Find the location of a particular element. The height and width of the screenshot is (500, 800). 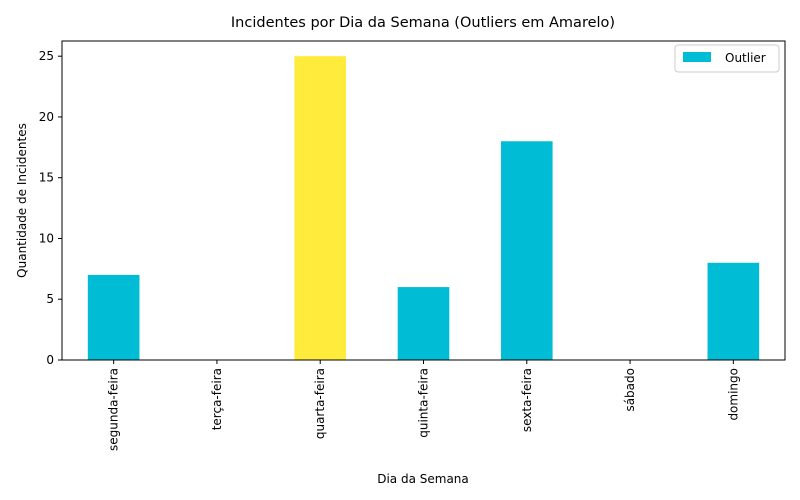

x-tick-label-0: segunda-feira is located at coordinates (114, 409).